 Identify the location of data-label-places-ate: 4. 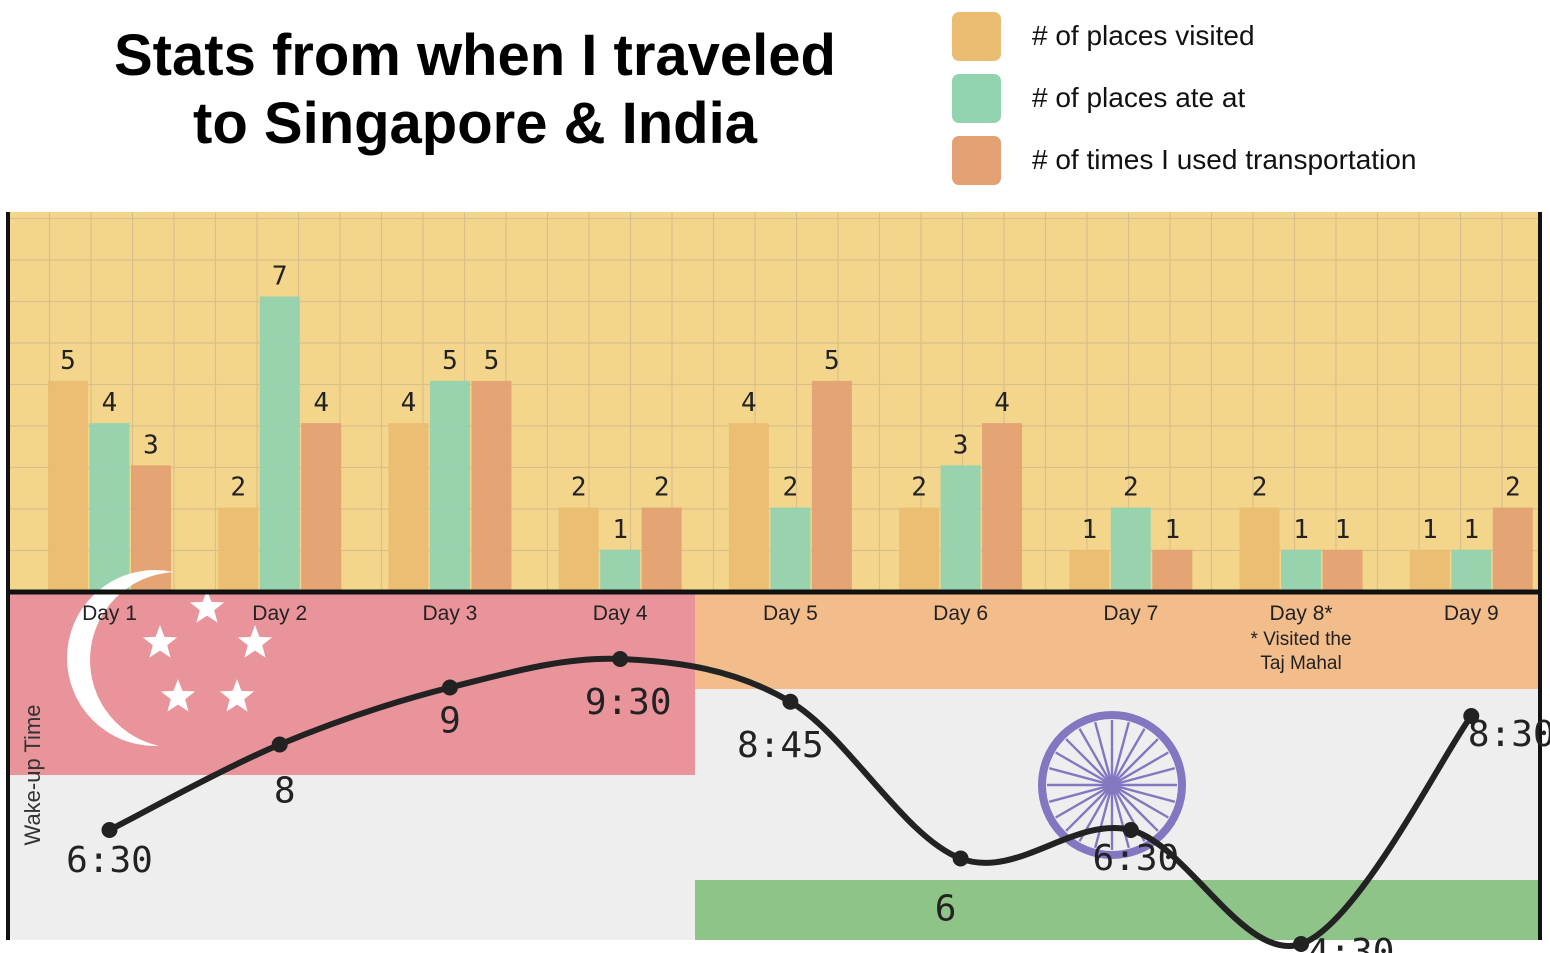
(110, 403).